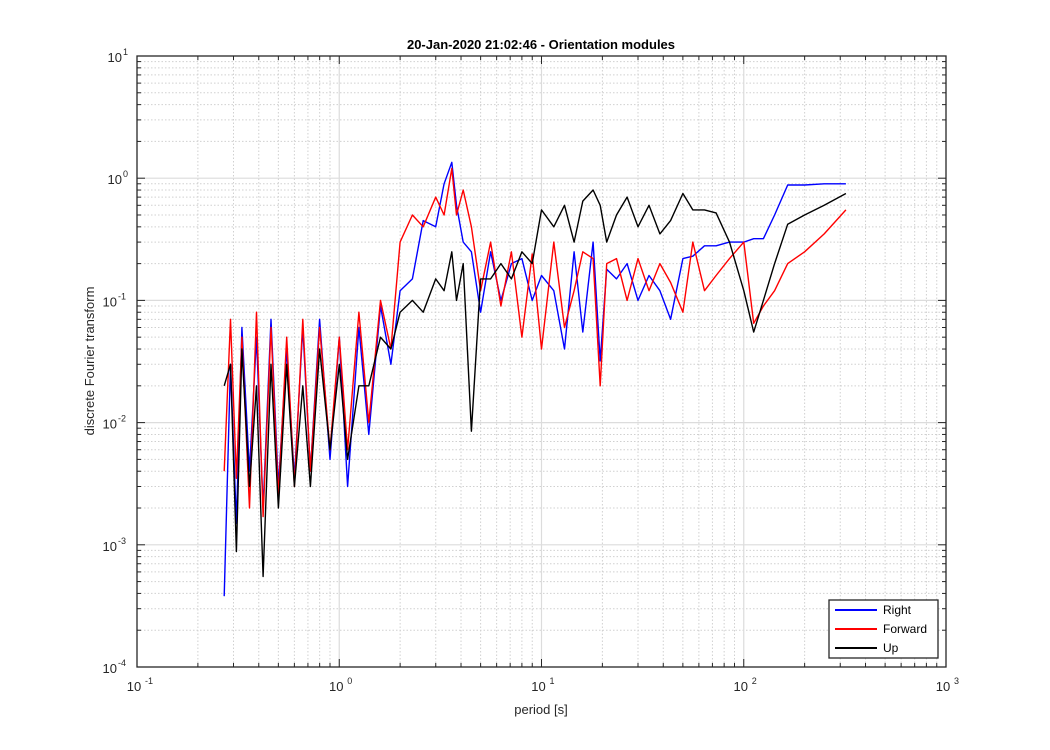 Image resolution: width=1050 pixels, height=750 pixels. I want to click on legend-label-forward: Forward, so click(905, 629).